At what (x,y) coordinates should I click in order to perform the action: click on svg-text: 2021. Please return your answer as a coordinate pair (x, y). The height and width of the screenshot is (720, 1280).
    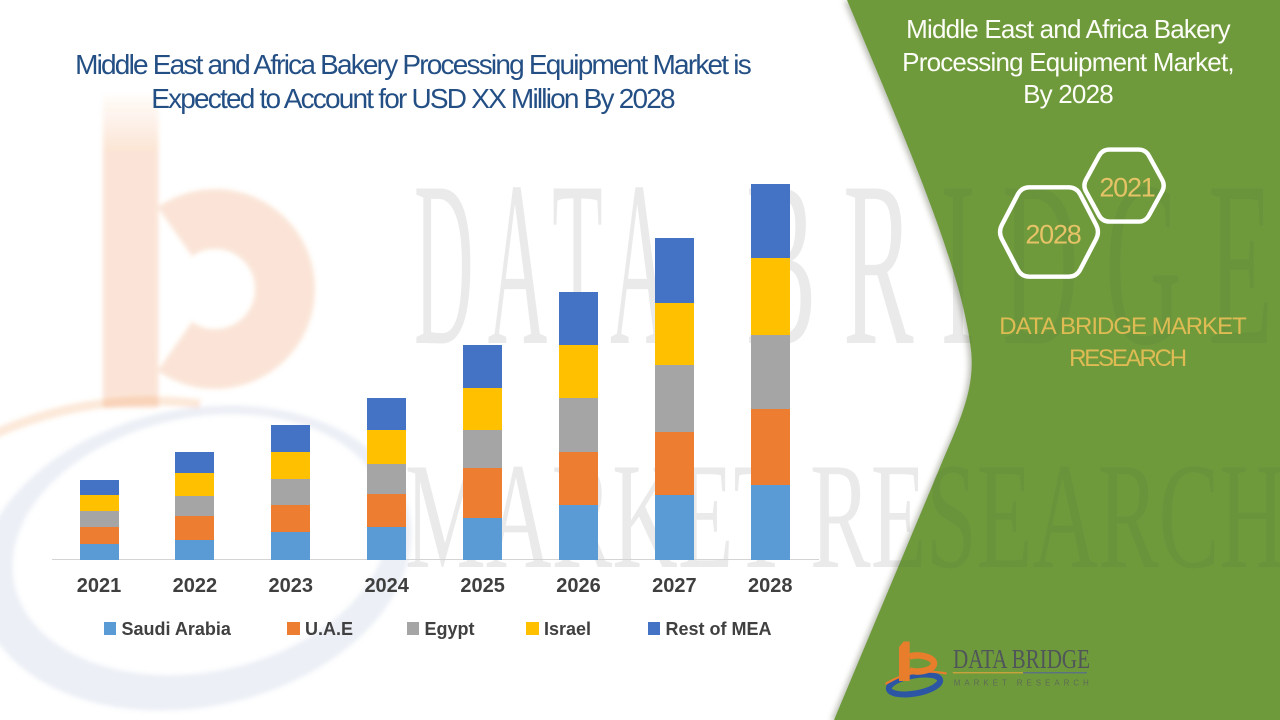
    Looking at the image, I should click on (1126, 188).